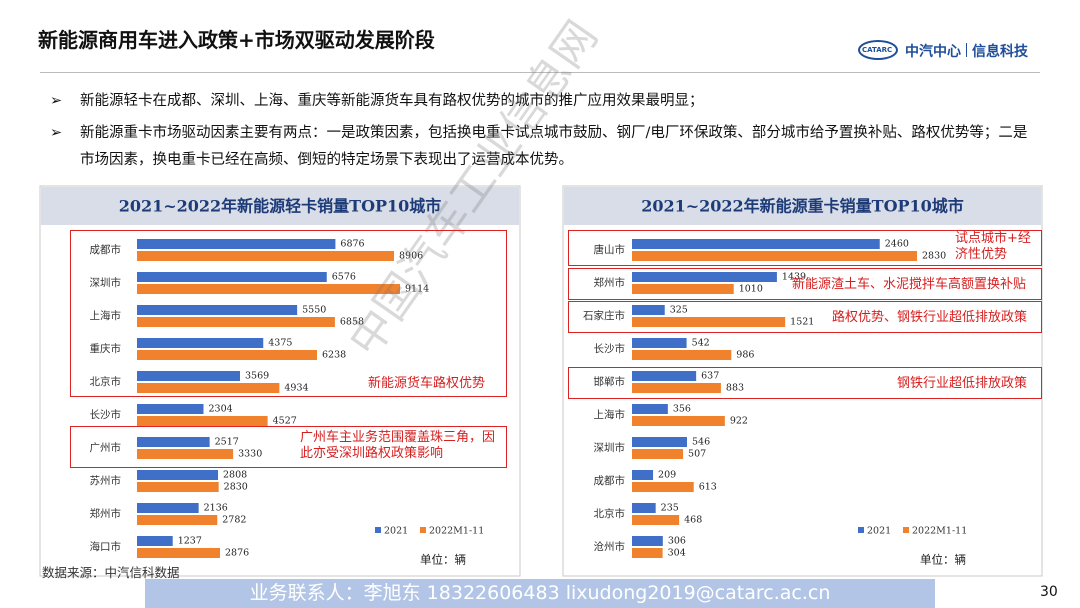 The width and height of the screenshot is (1080, 608). I want to click on value-label: 4375, so click(280, 343).